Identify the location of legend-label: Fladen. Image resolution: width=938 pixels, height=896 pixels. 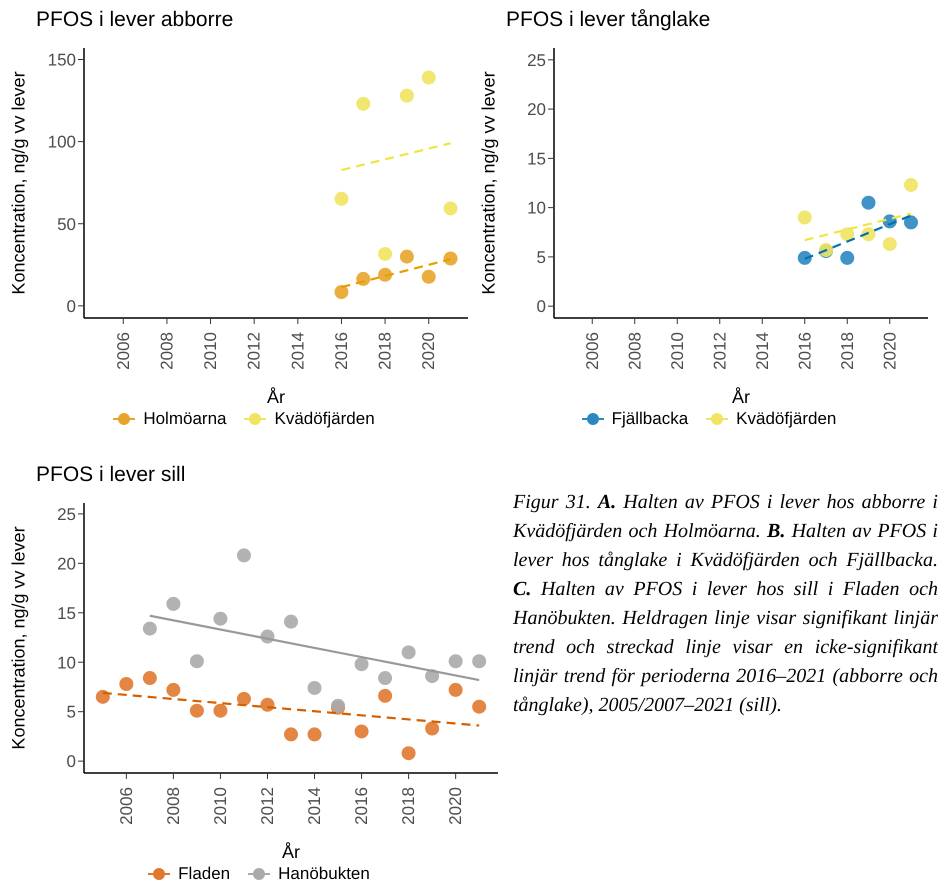
(204, 874).